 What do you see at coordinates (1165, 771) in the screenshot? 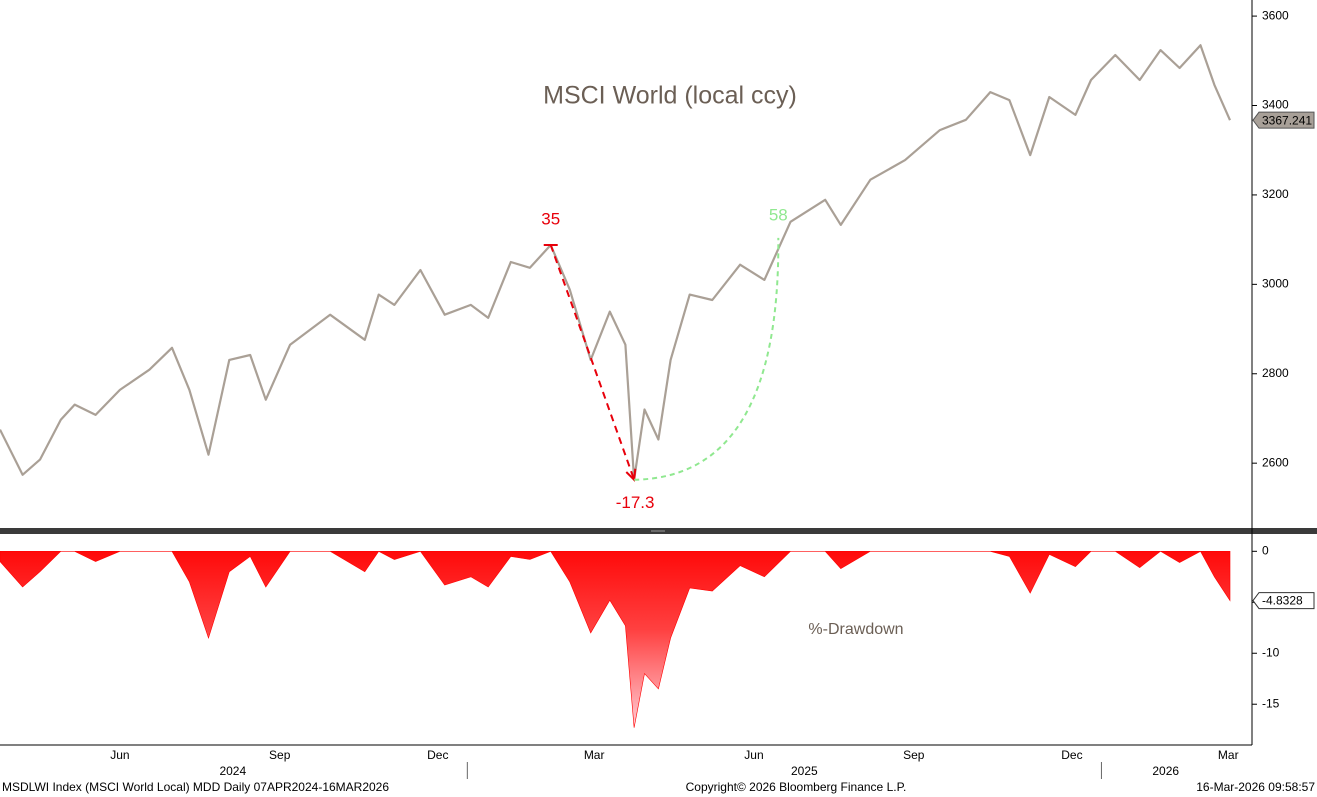
I see `year-label: 2026` at bounding box center [1165, 771].